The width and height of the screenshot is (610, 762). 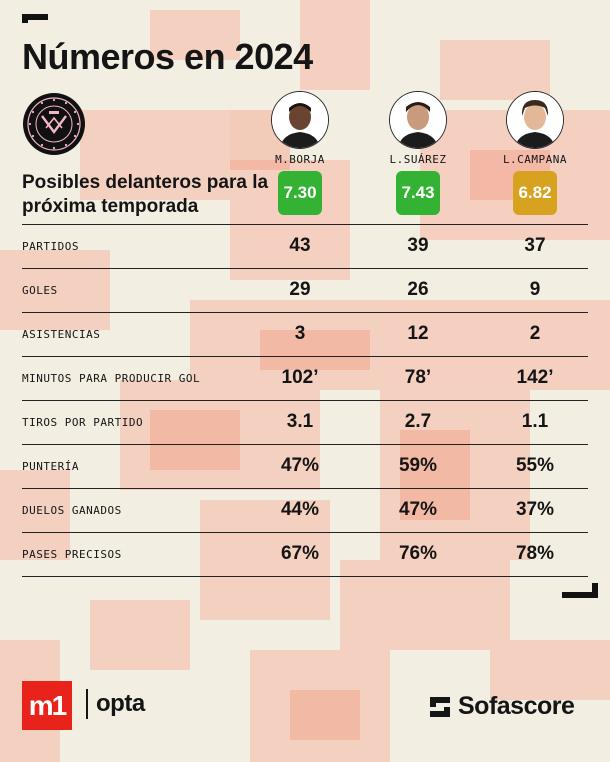 I want to click on stat-label: PASES PRECISOS, so click(x=72, y=554).